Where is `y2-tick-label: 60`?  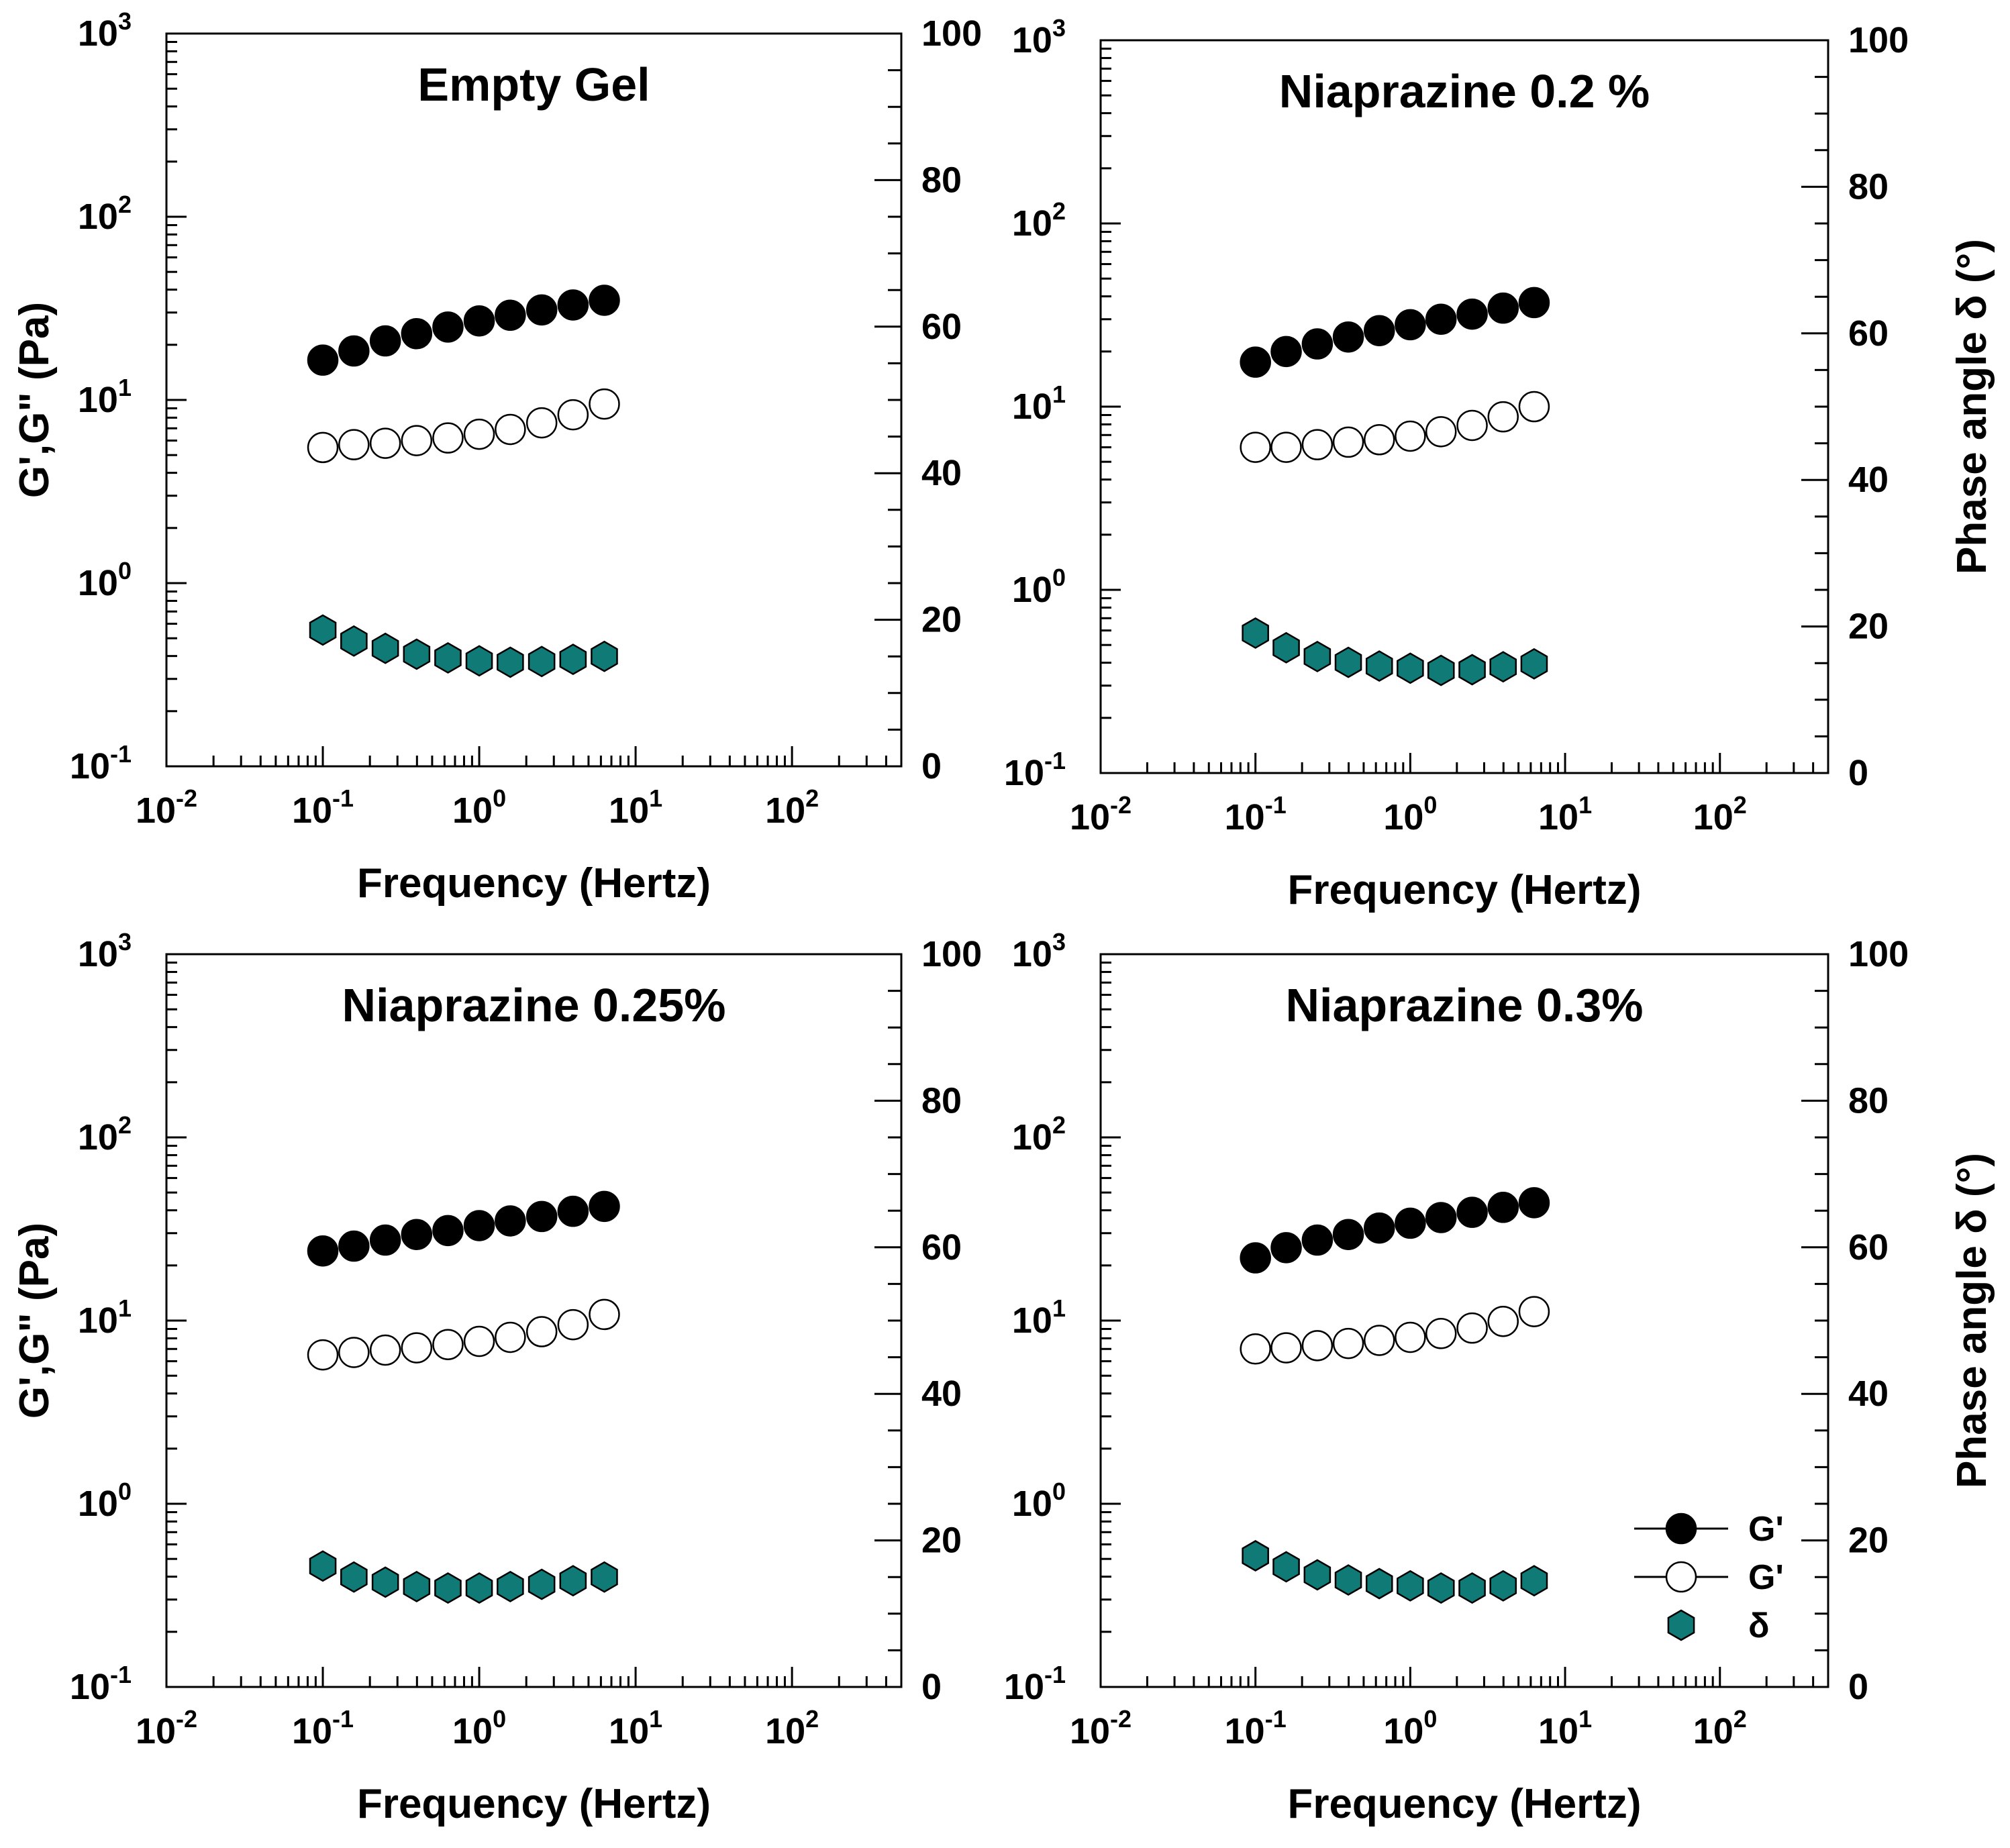 y2-tick-label: 60 is located at coordinates (941, 1247).